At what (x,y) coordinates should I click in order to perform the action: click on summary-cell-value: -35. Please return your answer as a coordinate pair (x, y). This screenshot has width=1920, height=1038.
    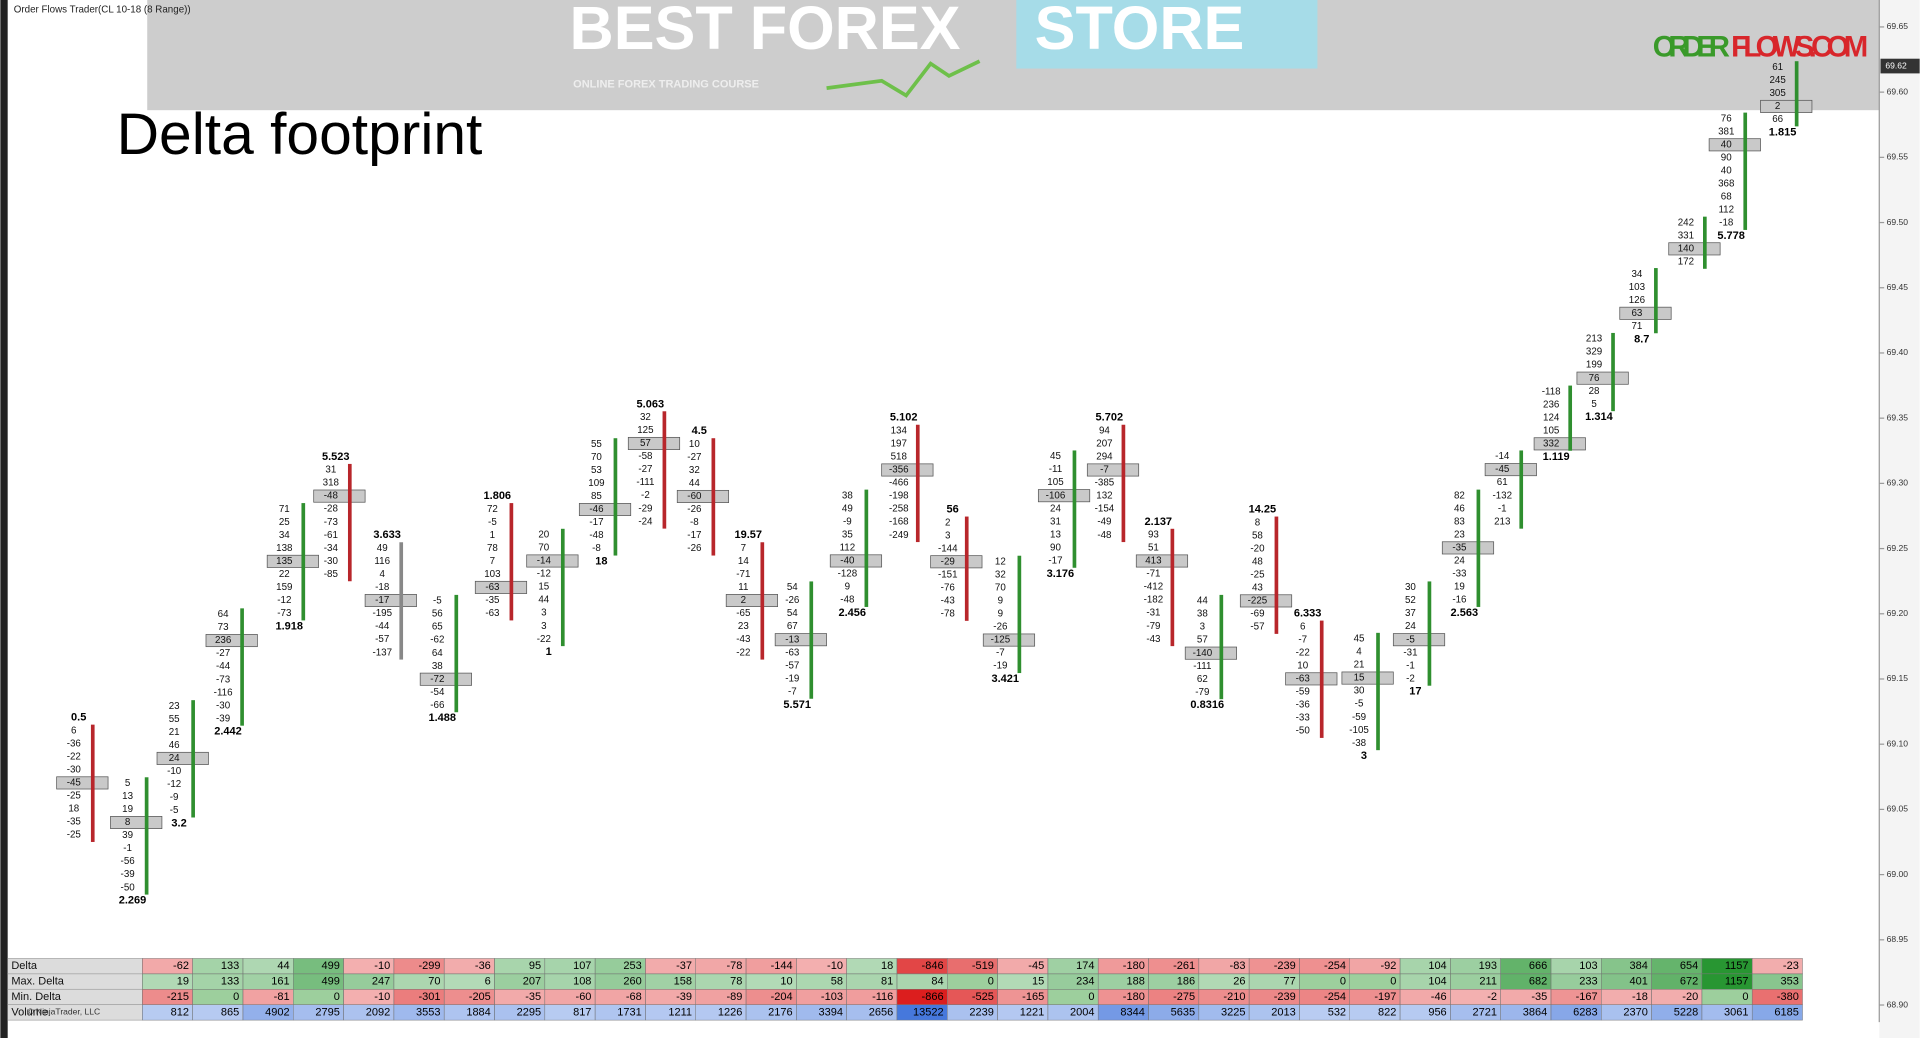
    Looking at the image, I should click on (1539, 997).